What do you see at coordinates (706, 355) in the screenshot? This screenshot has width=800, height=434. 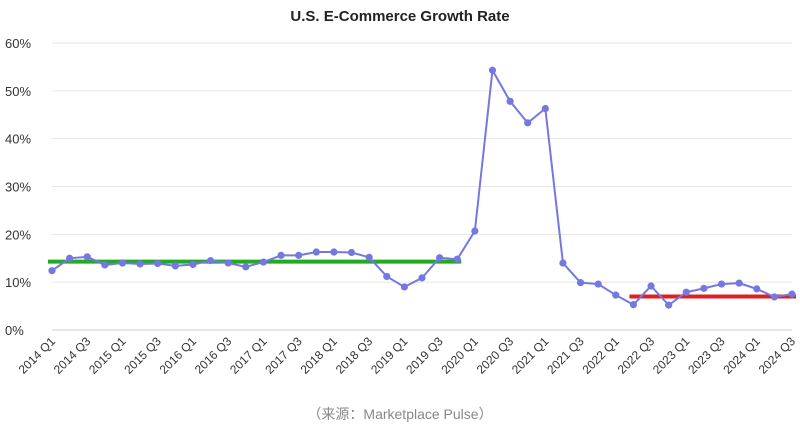 I see `x-tick-label: 2023 Q3` at bounding box center [706, 355].